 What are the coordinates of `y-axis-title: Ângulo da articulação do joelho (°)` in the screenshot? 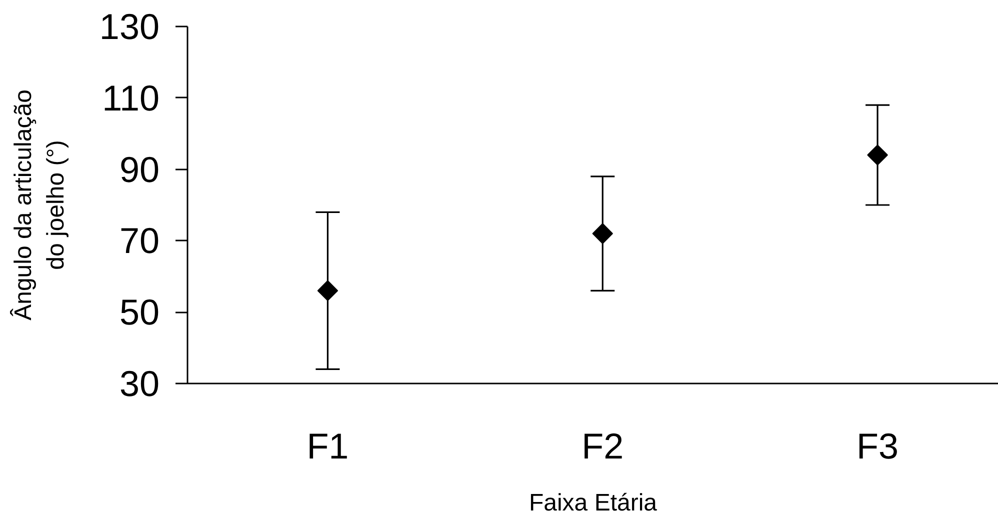 It's located at (40, 205).